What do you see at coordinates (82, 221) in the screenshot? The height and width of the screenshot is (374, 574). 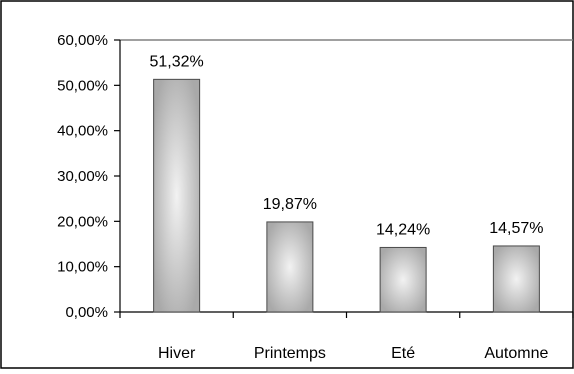 I see `y-tick-label: 20,00%` at bounding box center [82, 221].